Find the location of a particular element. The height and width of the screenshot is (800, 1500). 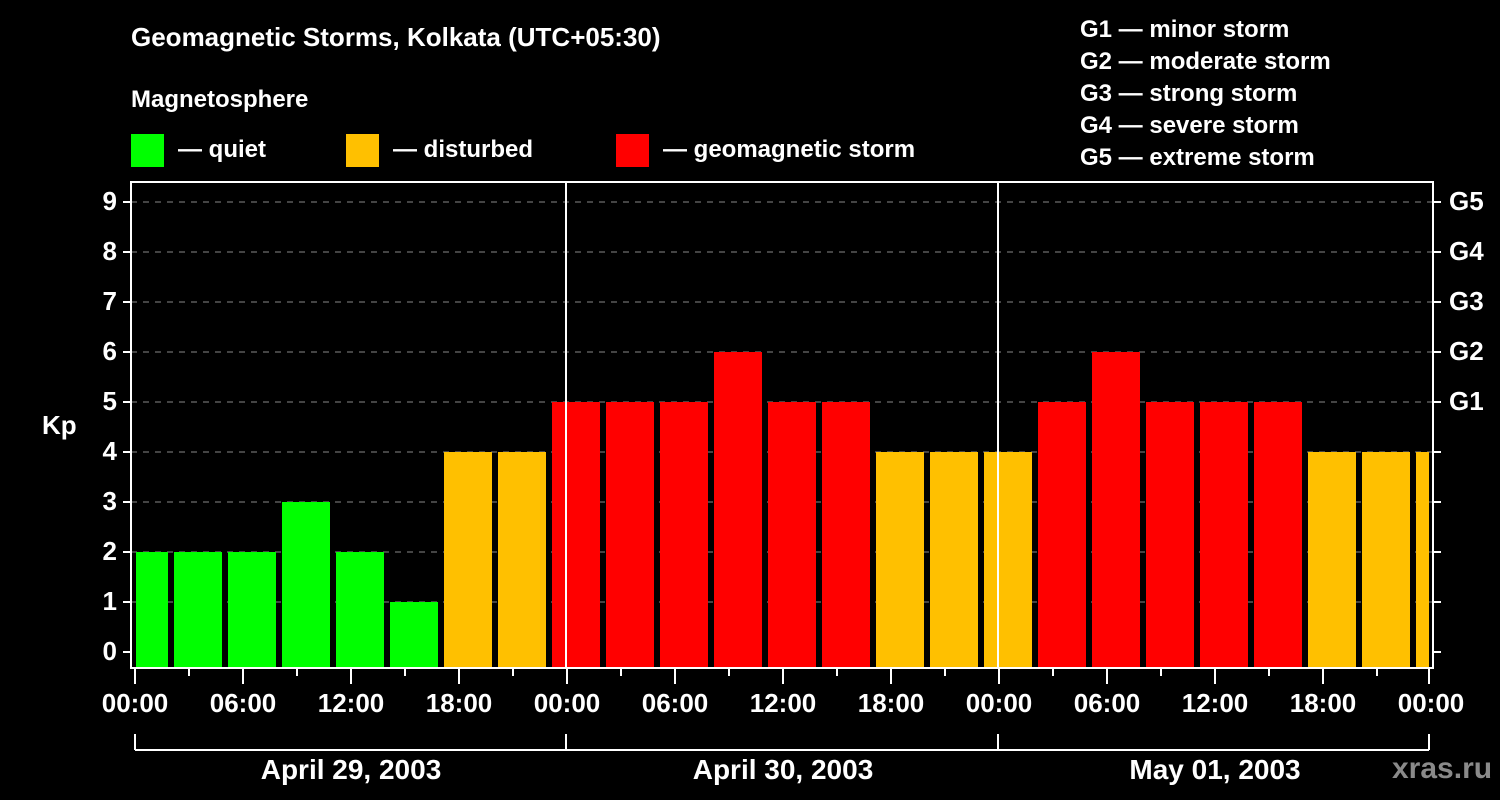

quiet-swatch is located at coordinates (147, 150).